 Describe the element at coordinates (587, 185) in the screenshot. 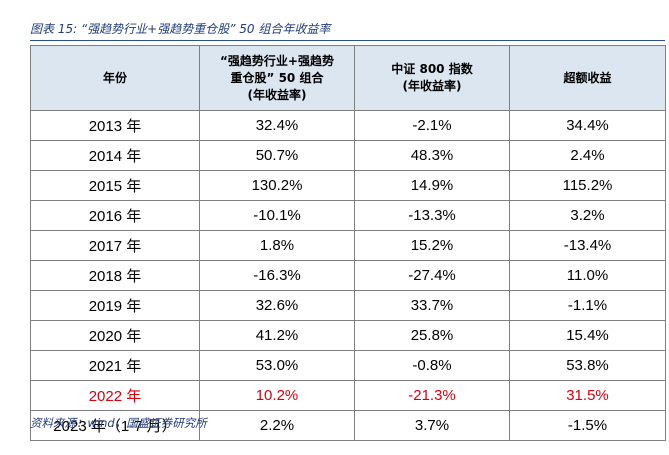

I see `excess-return-cell: 115.2%` at that location.